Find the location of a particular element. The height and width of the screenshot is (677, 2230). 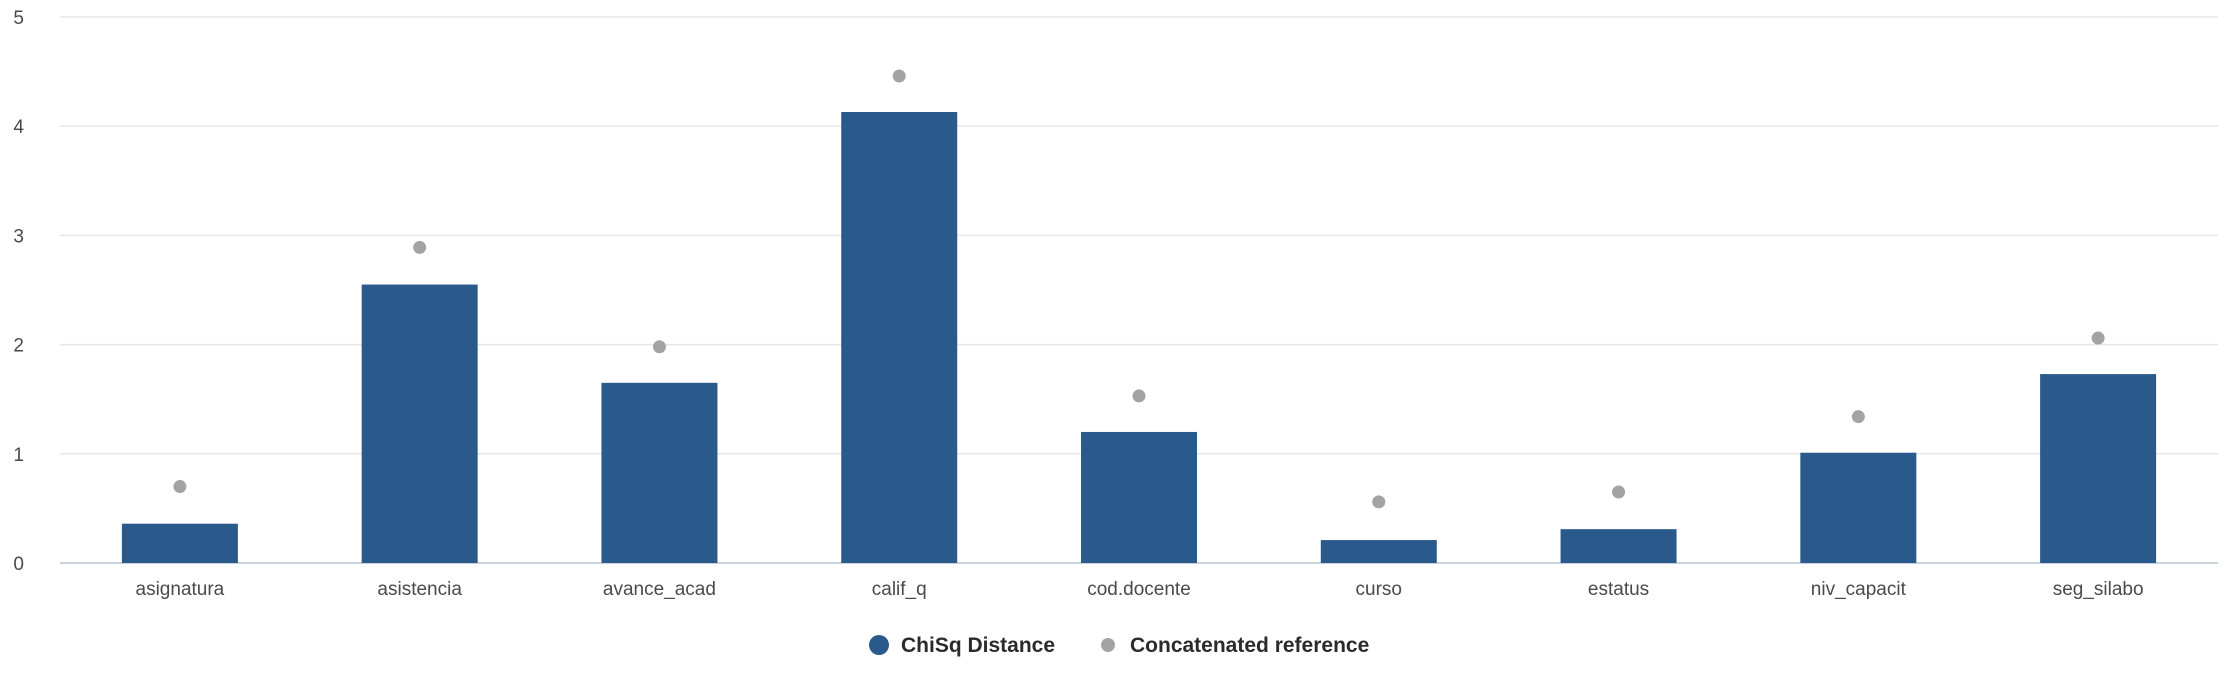

bar-seg_silabo is located at coordinates (2098, 468).